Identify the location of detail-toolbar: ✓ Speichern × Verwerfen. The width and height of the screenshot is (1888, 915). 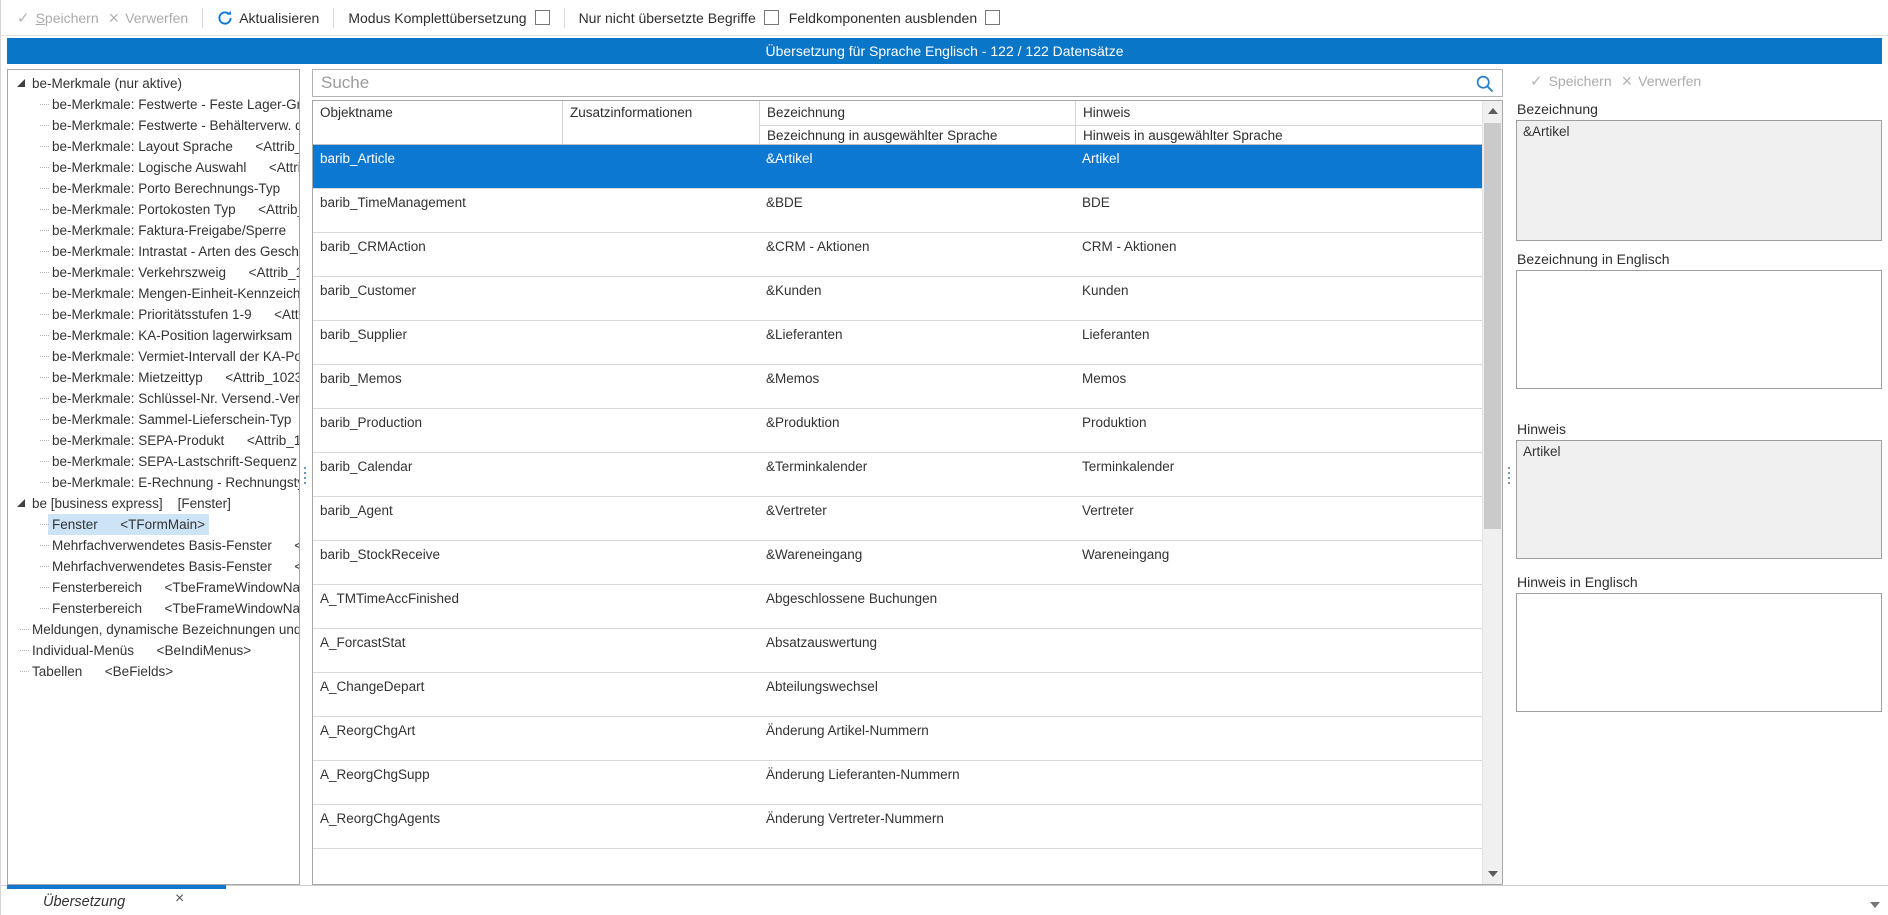
(1700, 81).